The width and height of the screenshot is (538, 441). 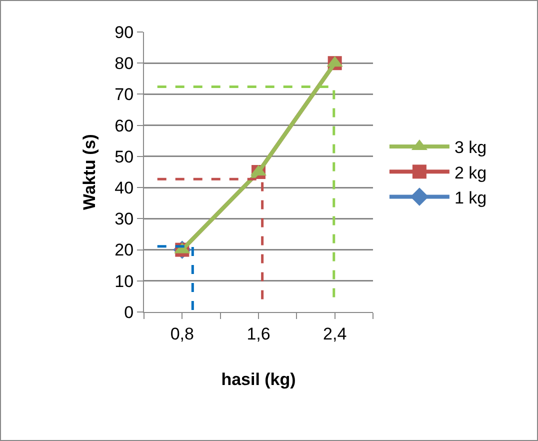 I want to click on y-tick-label: 10, so click(x=124, y=281).